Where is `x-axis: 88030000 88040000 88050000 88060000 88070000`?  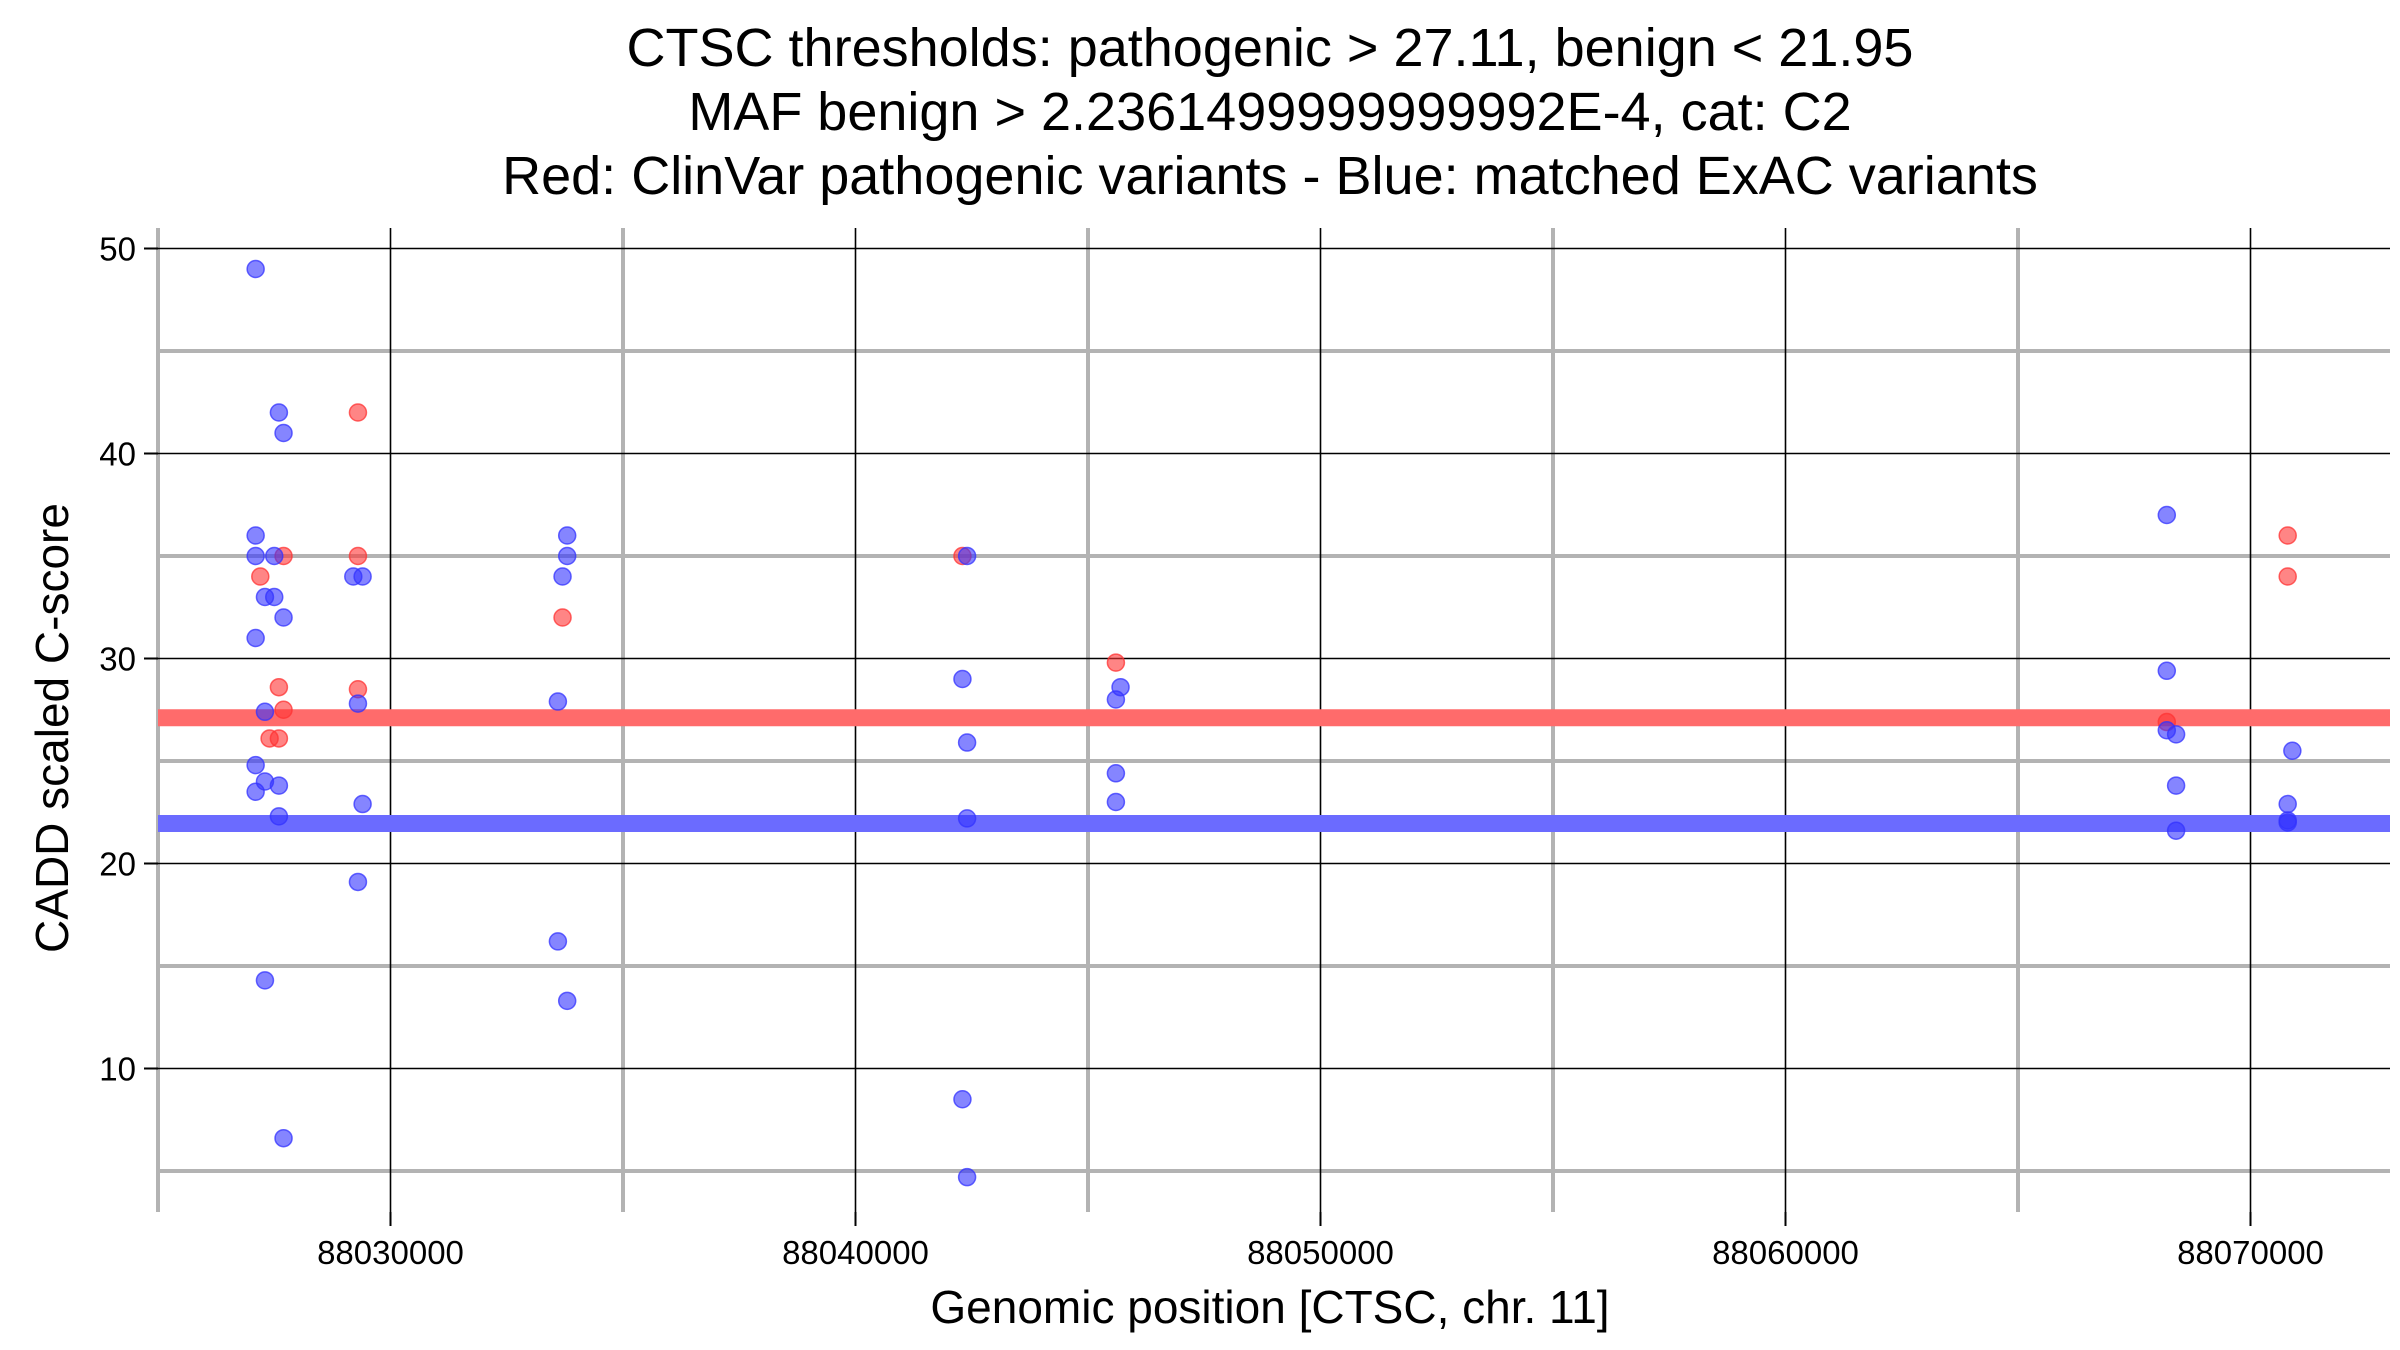
x-axis: 88030000 88040000 88050000 88060000 88070000 is located at coordinates (1320, 1241).